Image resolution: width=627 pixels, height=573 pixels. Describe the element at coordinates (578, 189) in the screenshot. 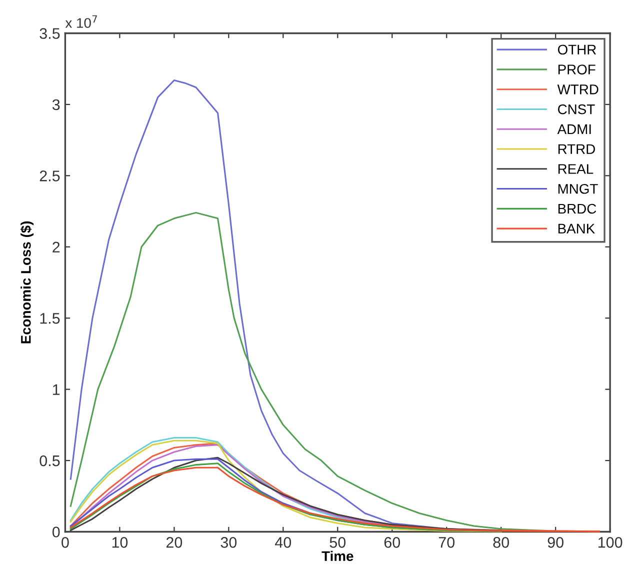

I see `legend-label: MNGT` at that location.